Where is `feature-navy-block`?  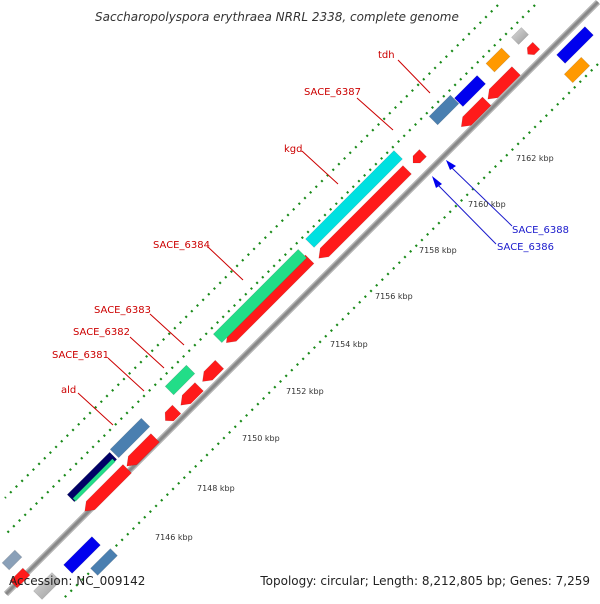
feature-navy-block is located at coordinates (92, 477).